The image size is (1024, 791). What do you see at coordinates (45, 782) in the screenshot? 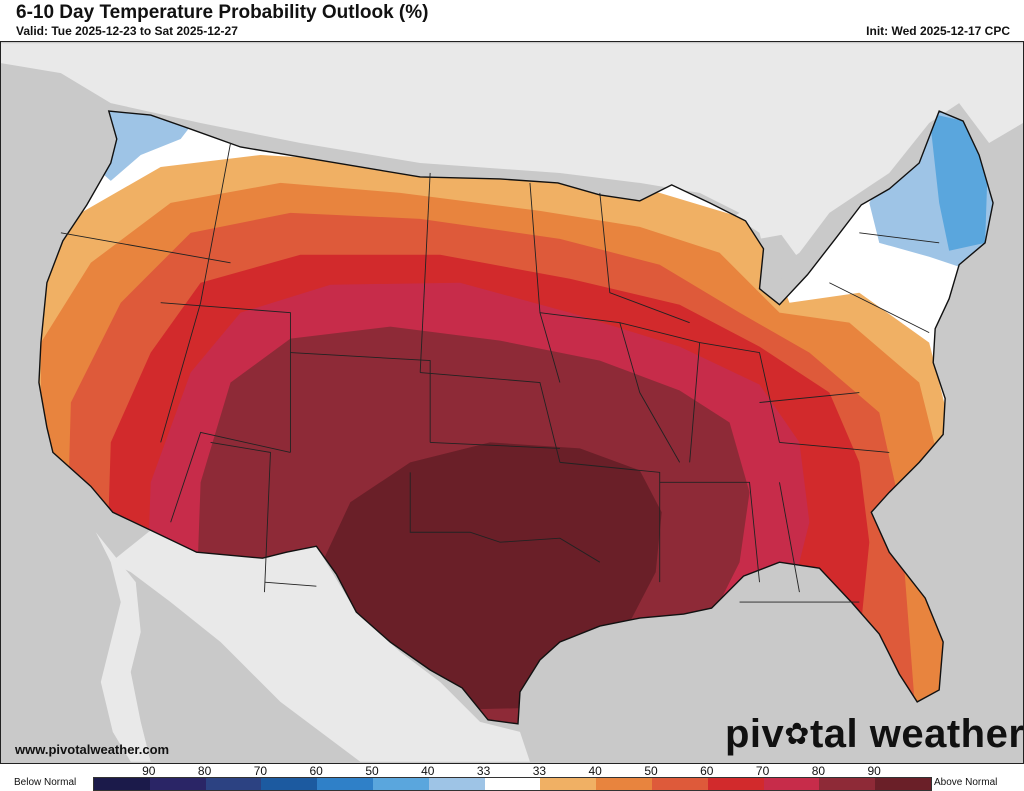
I see `legend-below-label: Below Normal` at bounding box center [45, 782].